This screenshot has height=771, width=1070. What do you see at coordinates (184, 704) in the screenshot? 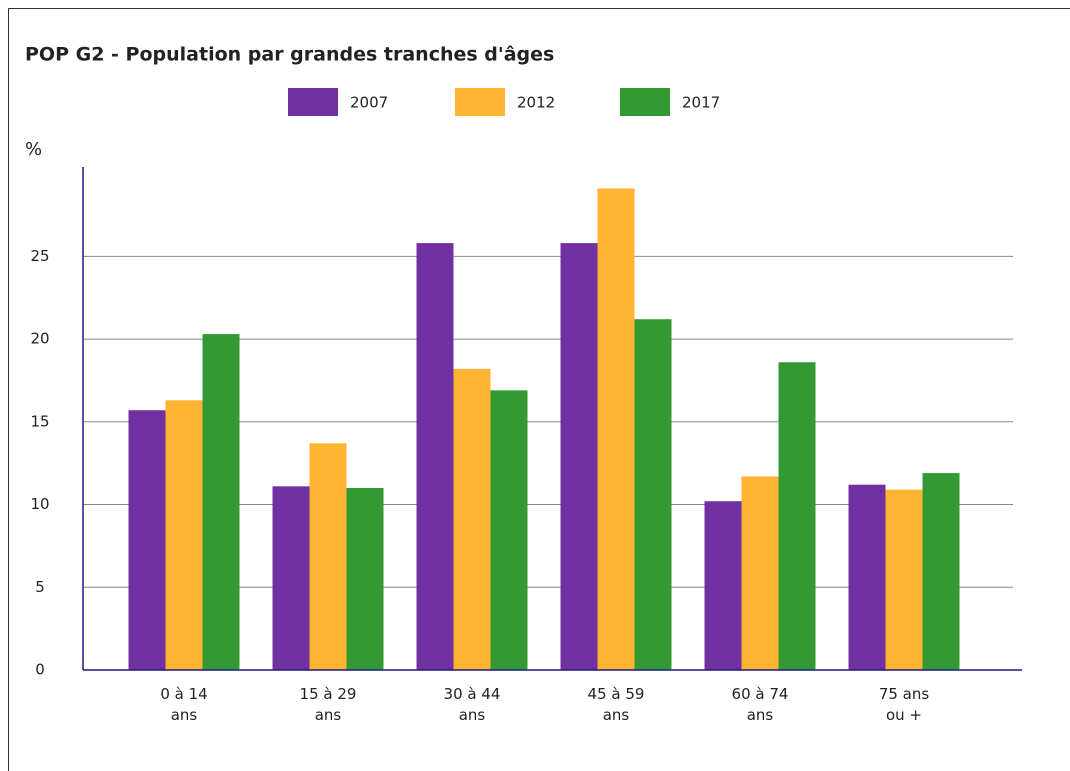
I see `x-tick-label: 0 à 14 ans` at bounding box center [184, 704].